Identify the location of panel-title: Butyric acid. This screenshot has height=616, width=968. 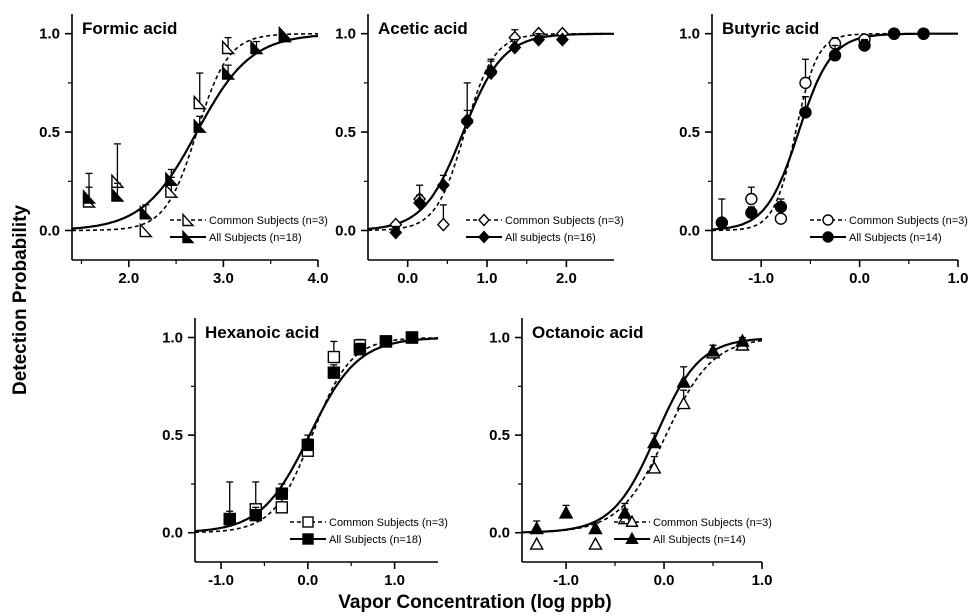
(770, 28).